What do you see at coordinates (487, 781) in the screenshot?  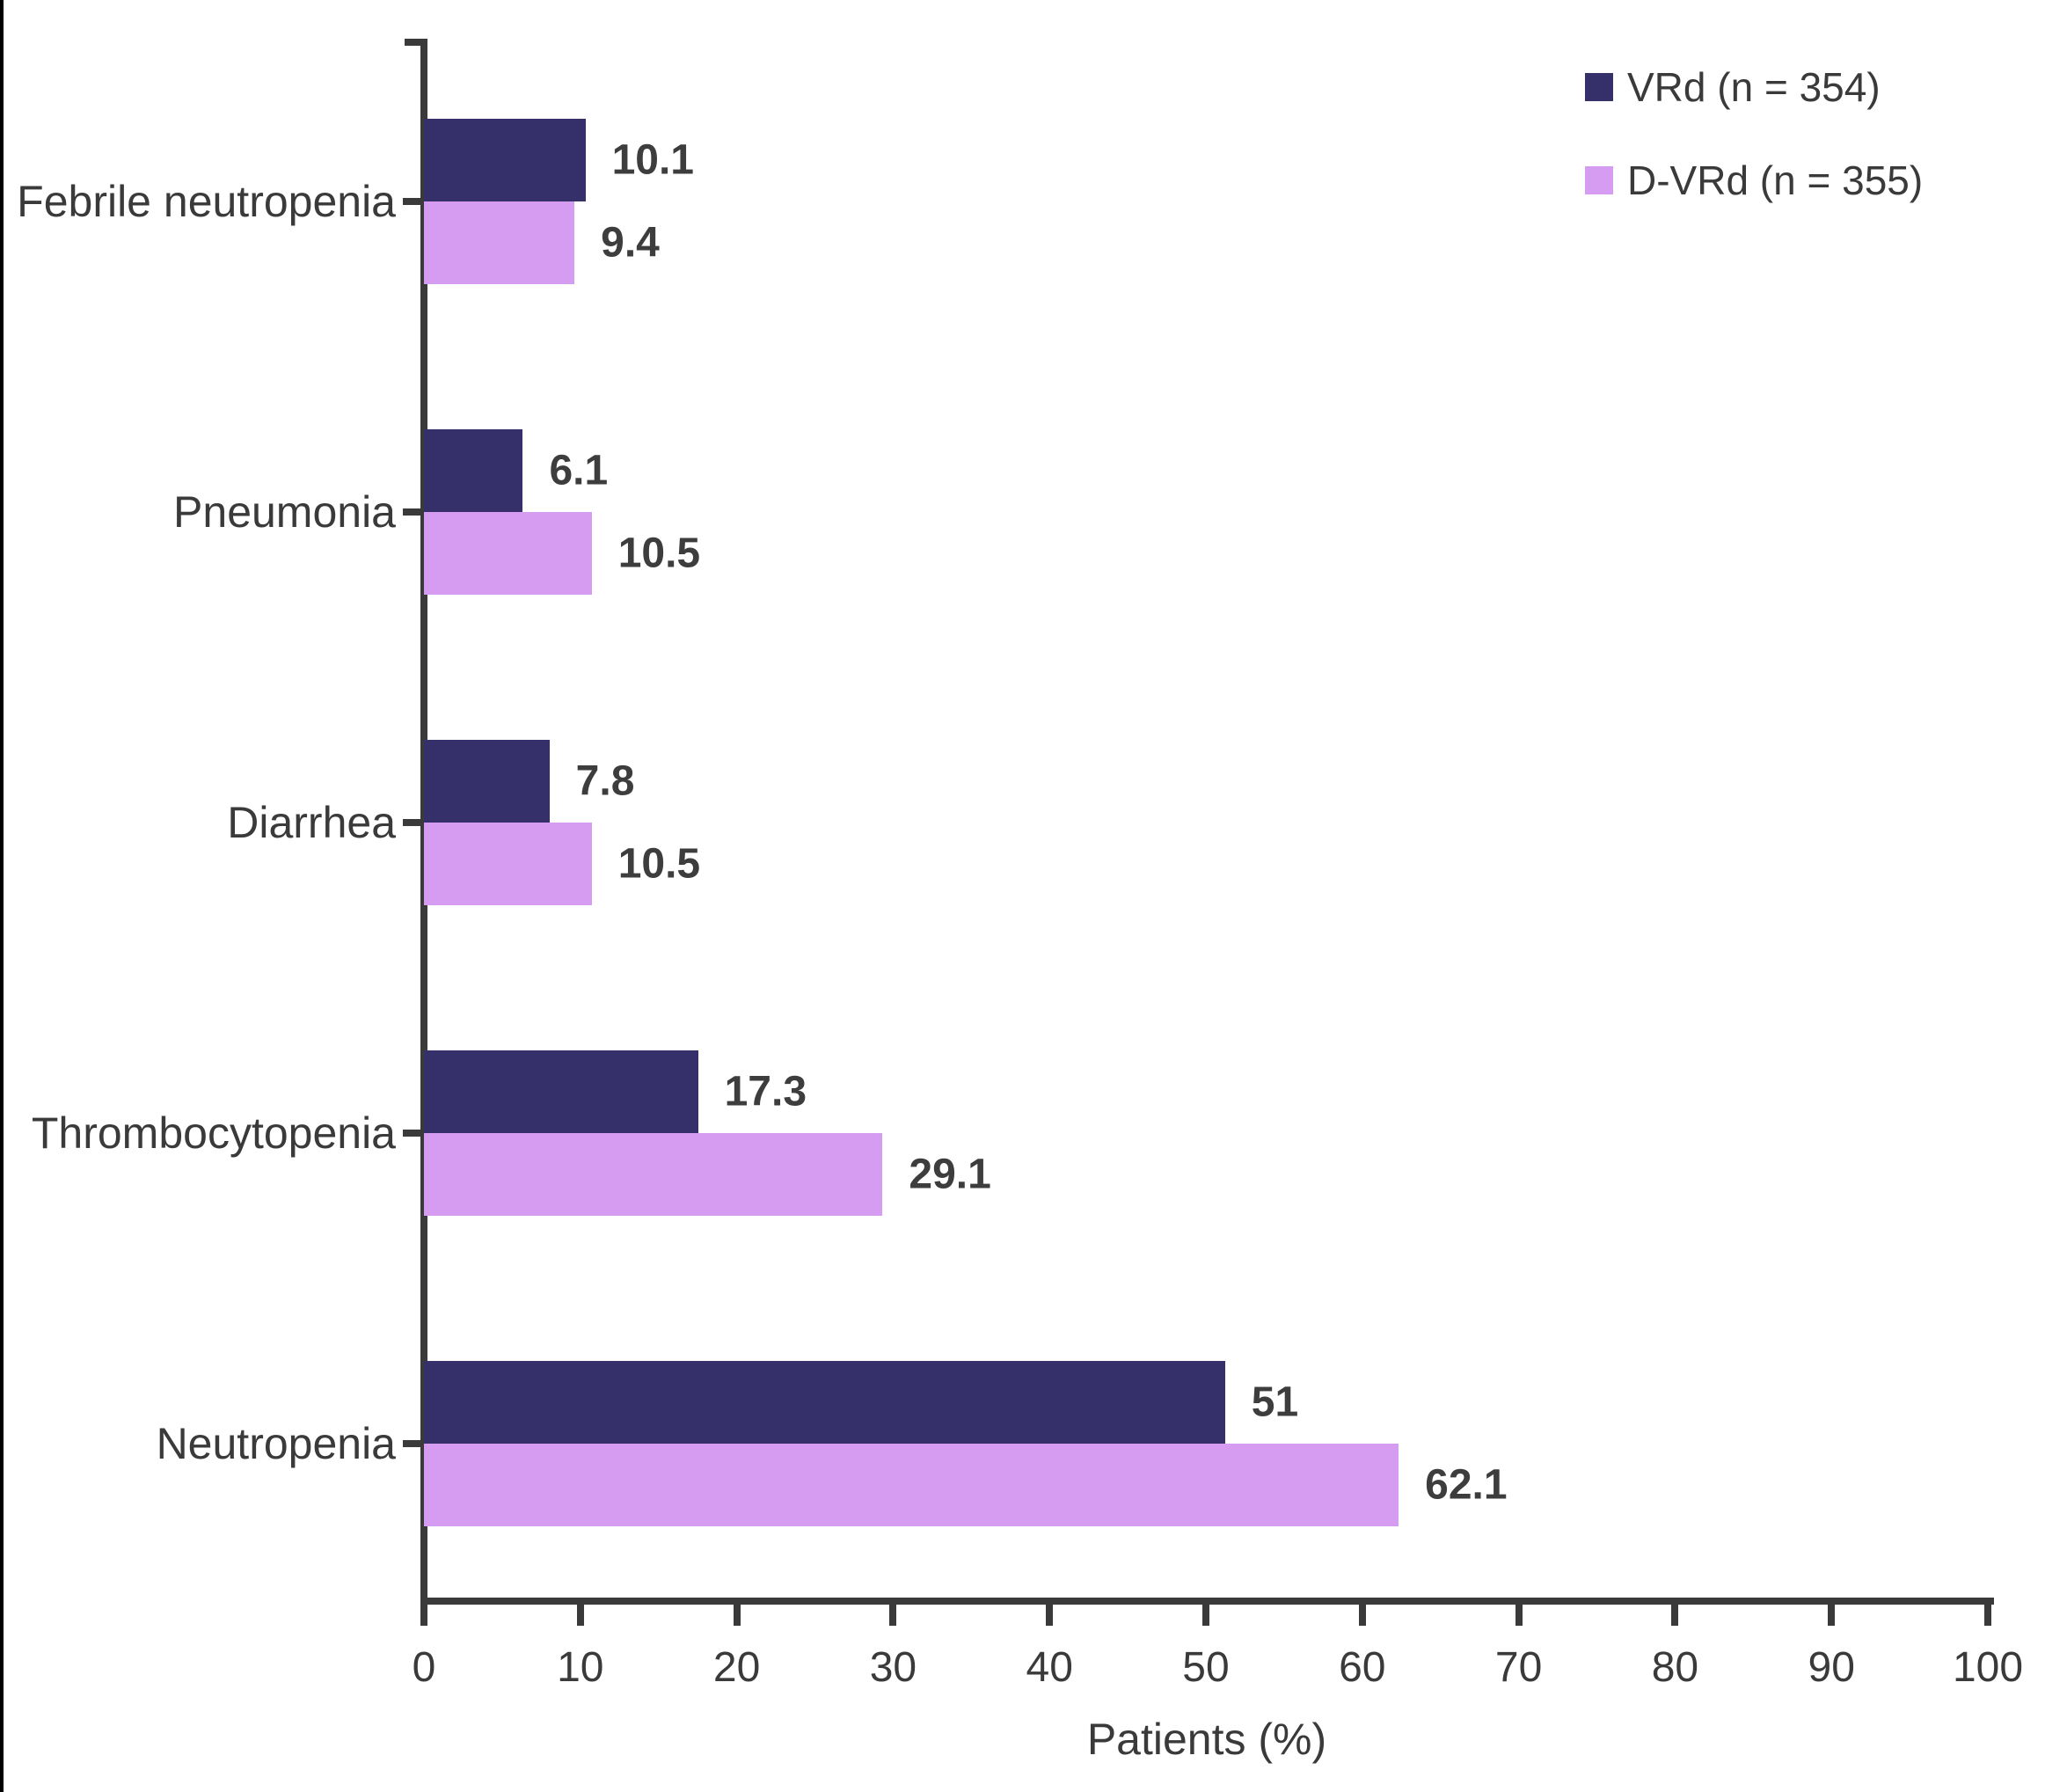 I see `bar-vrd-diarrhea` at bounding box center [487, 781].